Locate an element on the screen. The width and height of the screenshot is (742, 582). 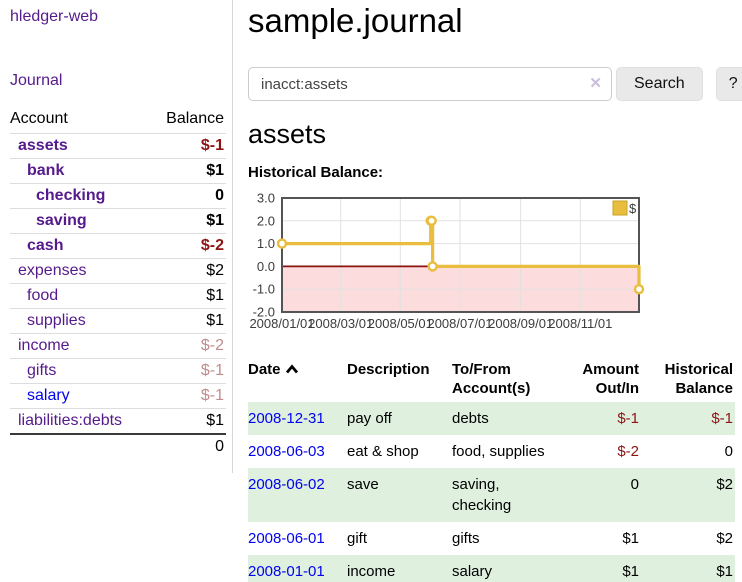
transaction-row: 2008-01-01 income salary $1 $1 is located at coordinates (491, 568).